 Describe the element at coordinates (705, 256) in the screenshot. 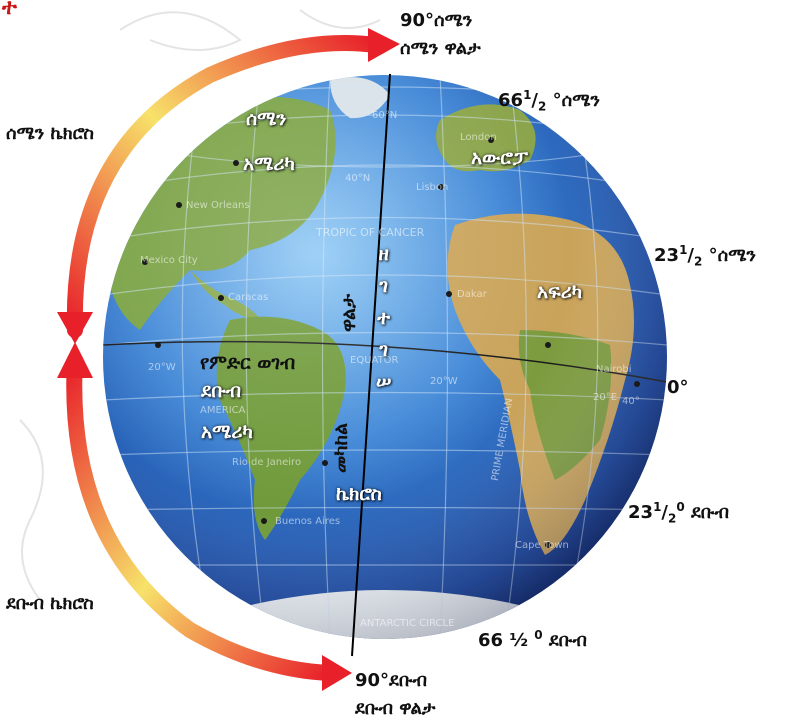

I see `latitude-23-north: 231/2 °ሰሜን` at that location.